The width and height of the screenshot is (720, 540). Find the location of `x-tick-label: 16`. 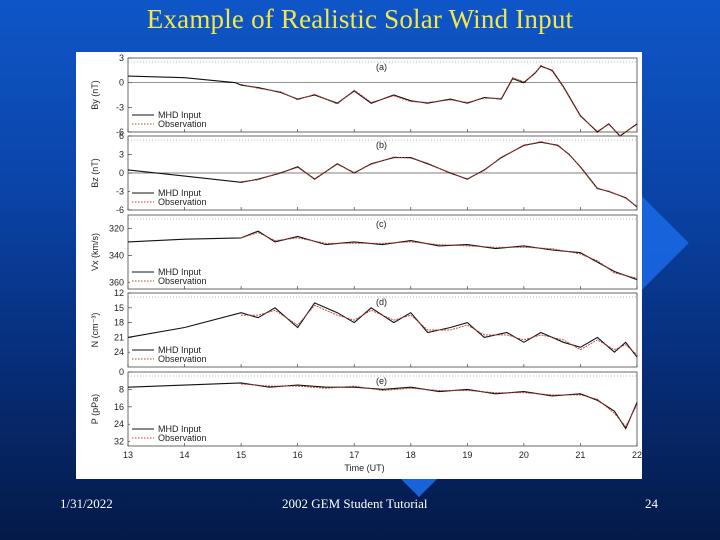

x-tick-label: 16 is located at coordinates (298, 455).